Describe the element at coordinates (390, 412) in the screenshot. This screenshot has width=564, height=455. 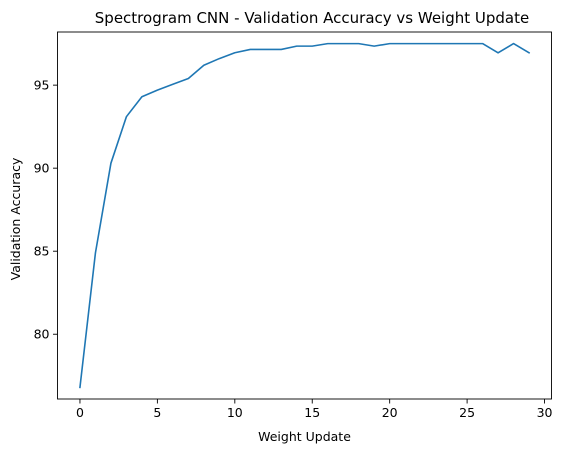
I see `x-tick-label-20: 20` at that location.